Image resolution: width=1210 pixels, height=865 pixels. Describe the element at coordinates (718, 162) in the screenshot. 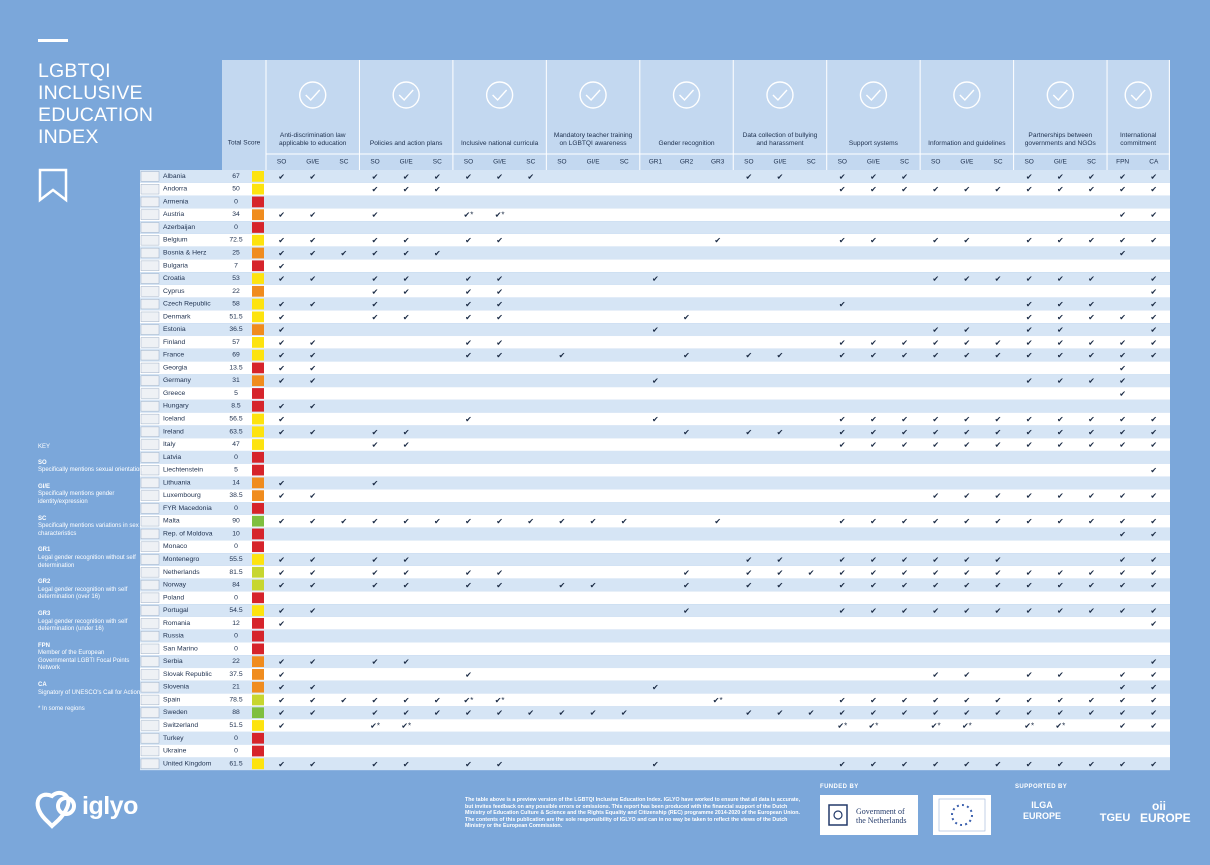

I see `column-header: GR3` at that location.